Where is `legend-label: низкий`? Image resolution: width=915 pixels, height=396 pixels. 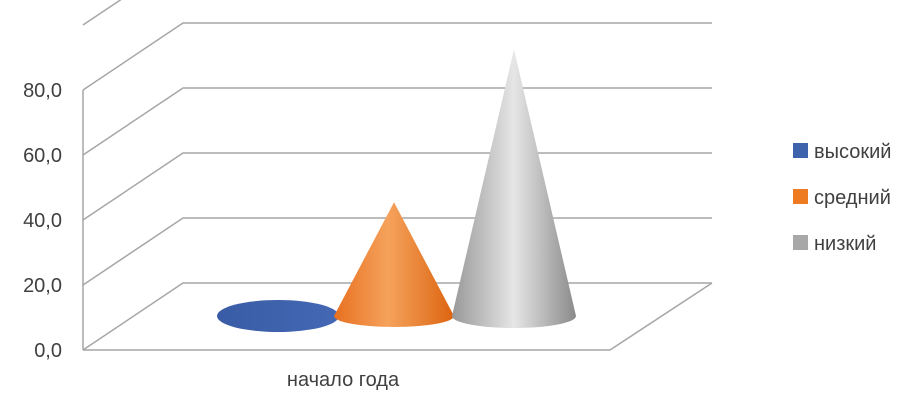
legend-label: низкий is located at coordinates (845, 244).